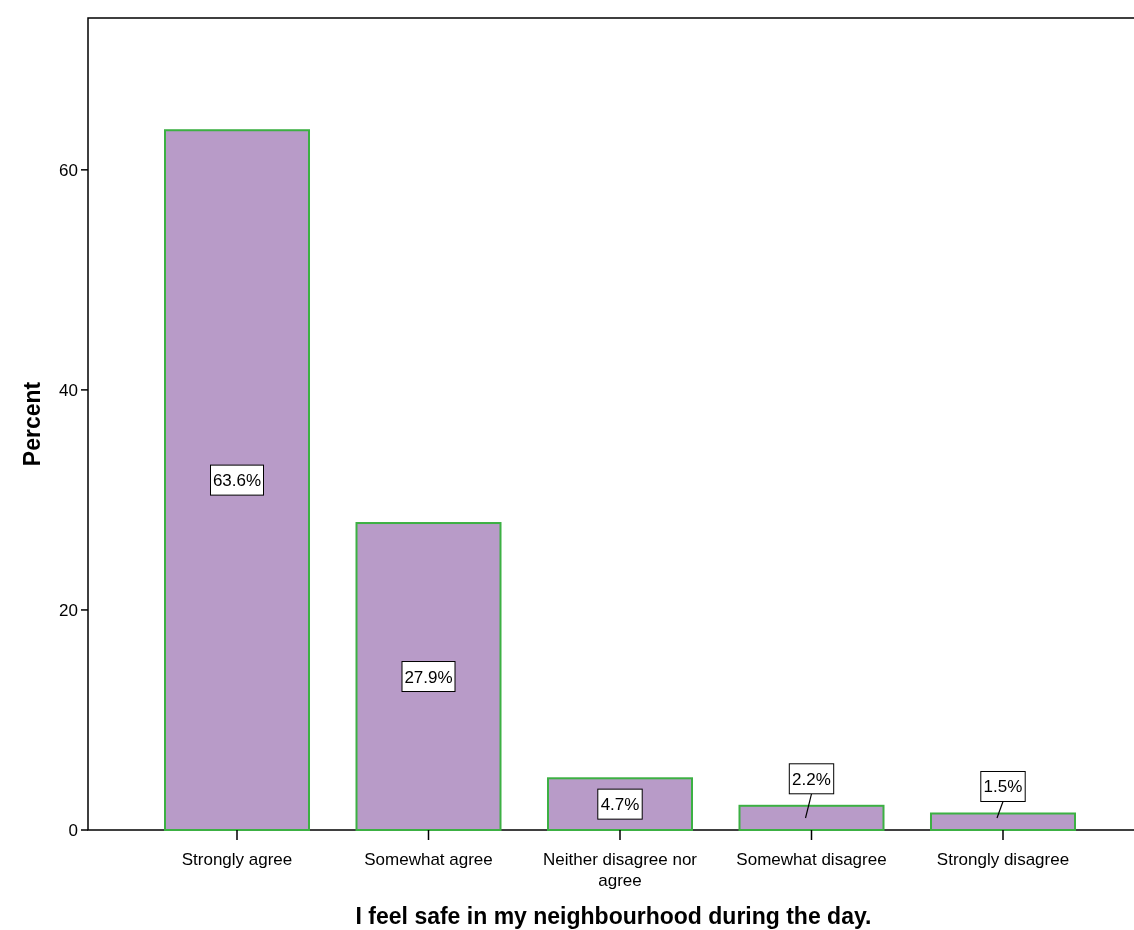  What do you see at coordinates (620, 805) in the screenshot?
I see `data-label: 4.7%` at bounding box center [620, 805].